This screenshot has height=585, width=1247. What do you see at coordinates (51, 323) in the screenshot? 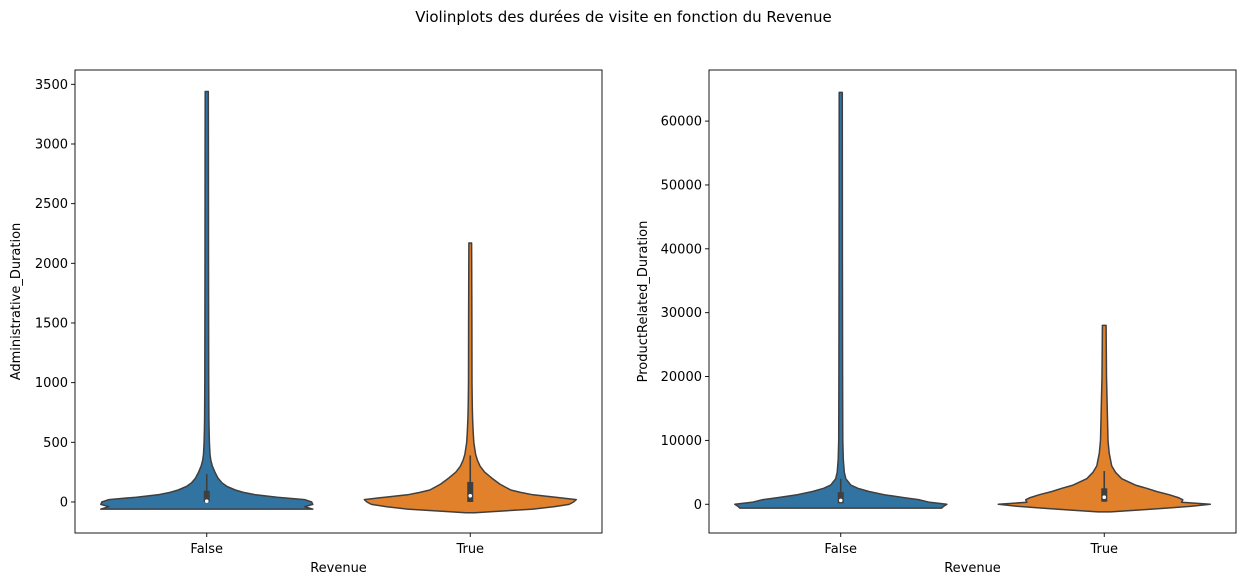
I see `admin-ytick-label: 1500` at bounding box center [51, 323].